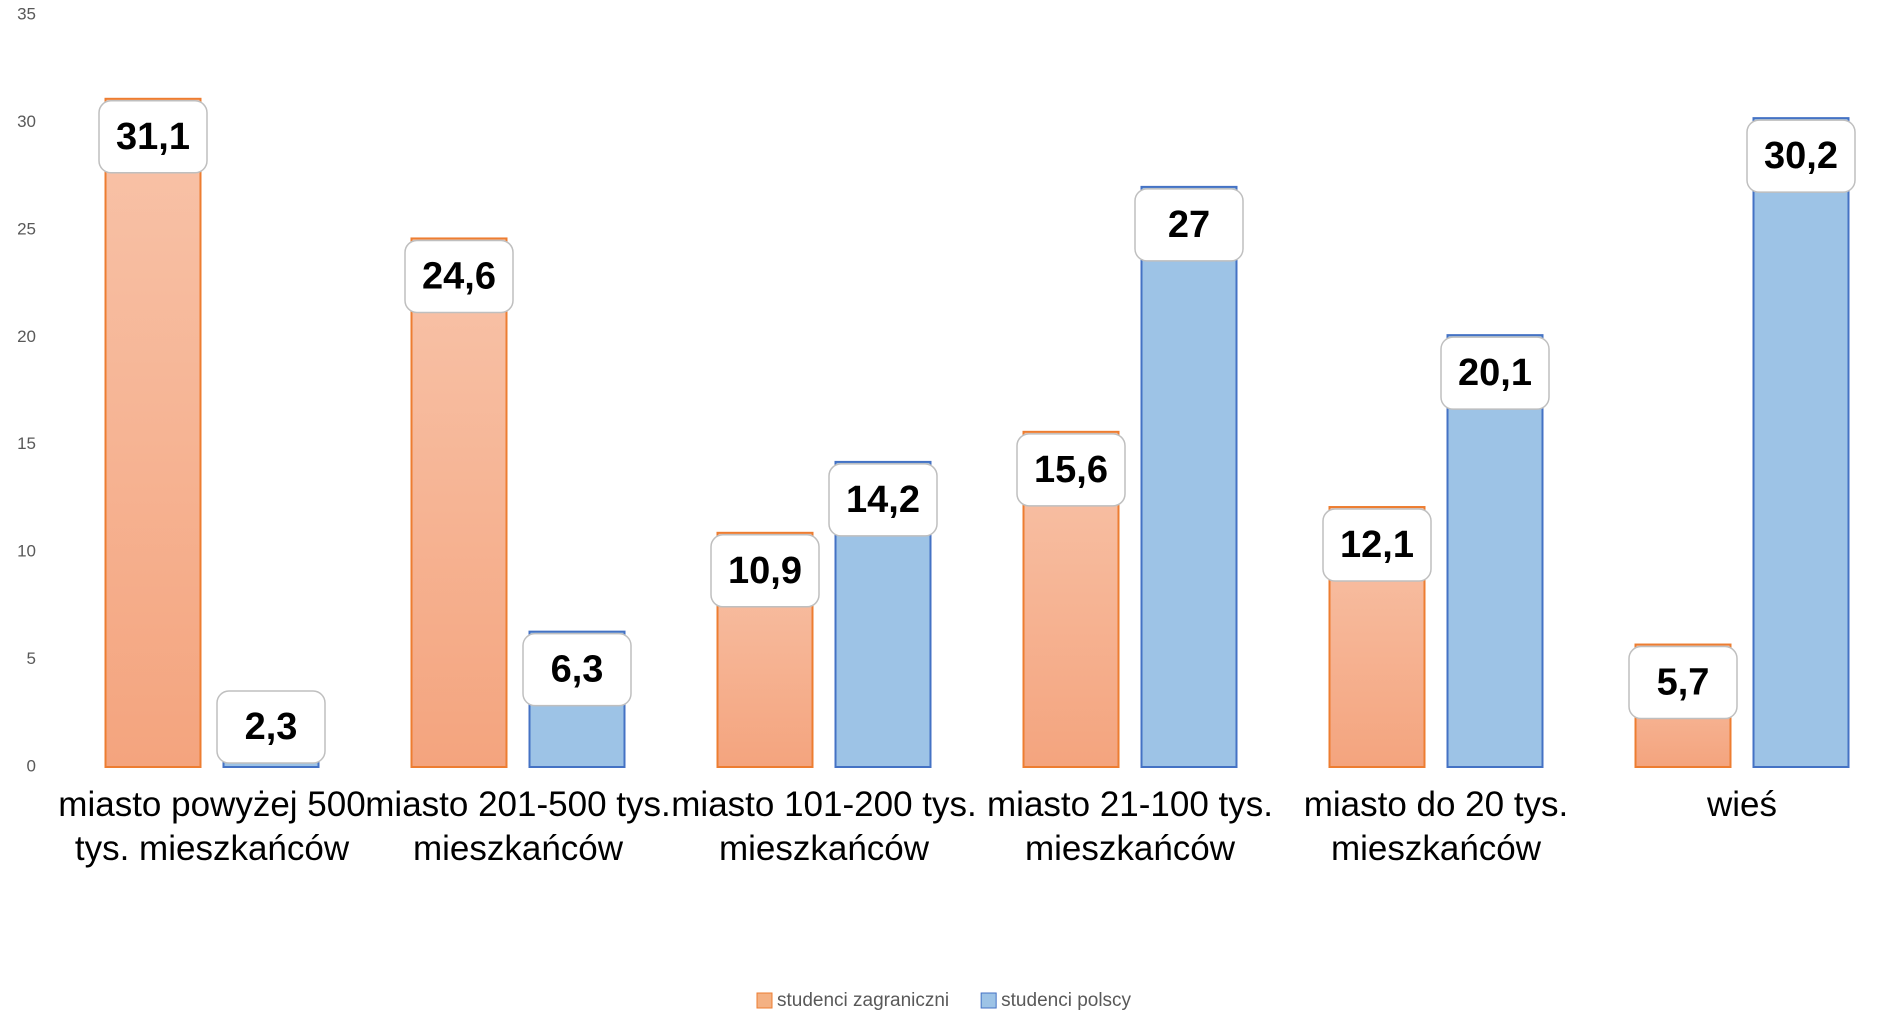  Describe the element at coordinates (824, 826) in the screenshot. I see `x-tick-label: miasto 101-200 tys. mieszkańców` at that location.